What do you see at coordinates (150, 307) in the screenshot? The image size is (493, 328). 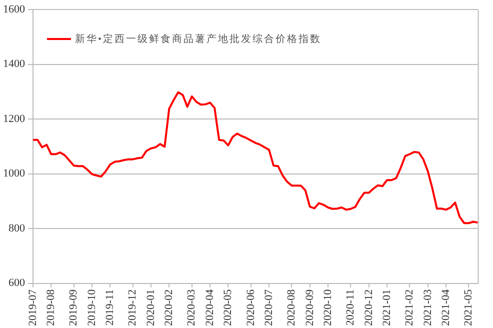 I see `x-tick-label: 2020-01` at bounding box center [150, 307].